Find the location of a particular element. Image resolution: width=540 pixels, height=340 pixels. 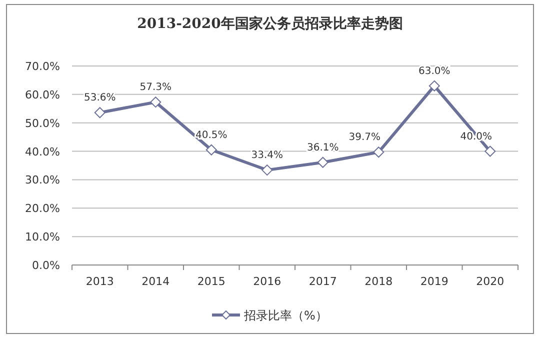

y-tick-label: 20.0% is located at coordinates (42, 209).